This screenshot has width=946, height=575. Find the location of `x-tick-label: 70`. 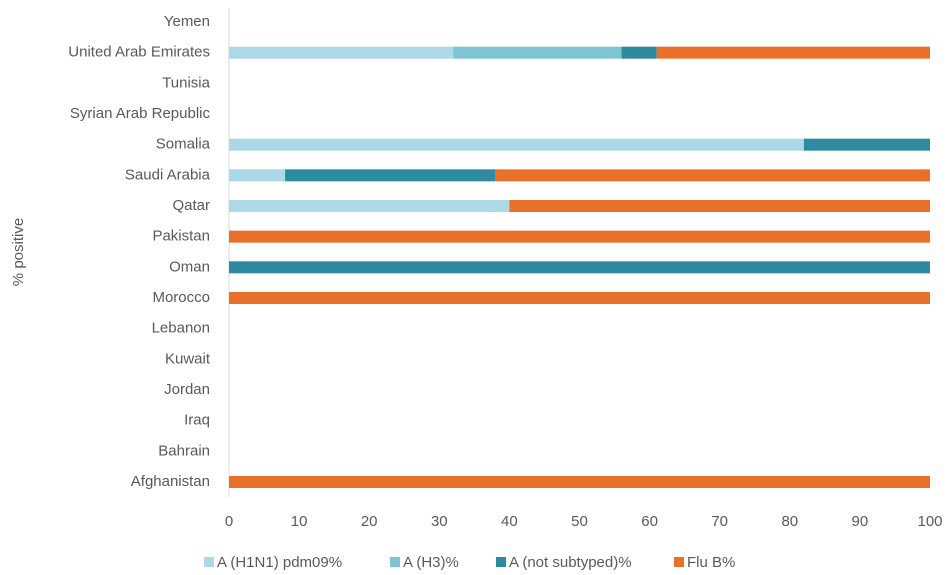

x-tick-label: 70 is located at coordinates (719, 521).